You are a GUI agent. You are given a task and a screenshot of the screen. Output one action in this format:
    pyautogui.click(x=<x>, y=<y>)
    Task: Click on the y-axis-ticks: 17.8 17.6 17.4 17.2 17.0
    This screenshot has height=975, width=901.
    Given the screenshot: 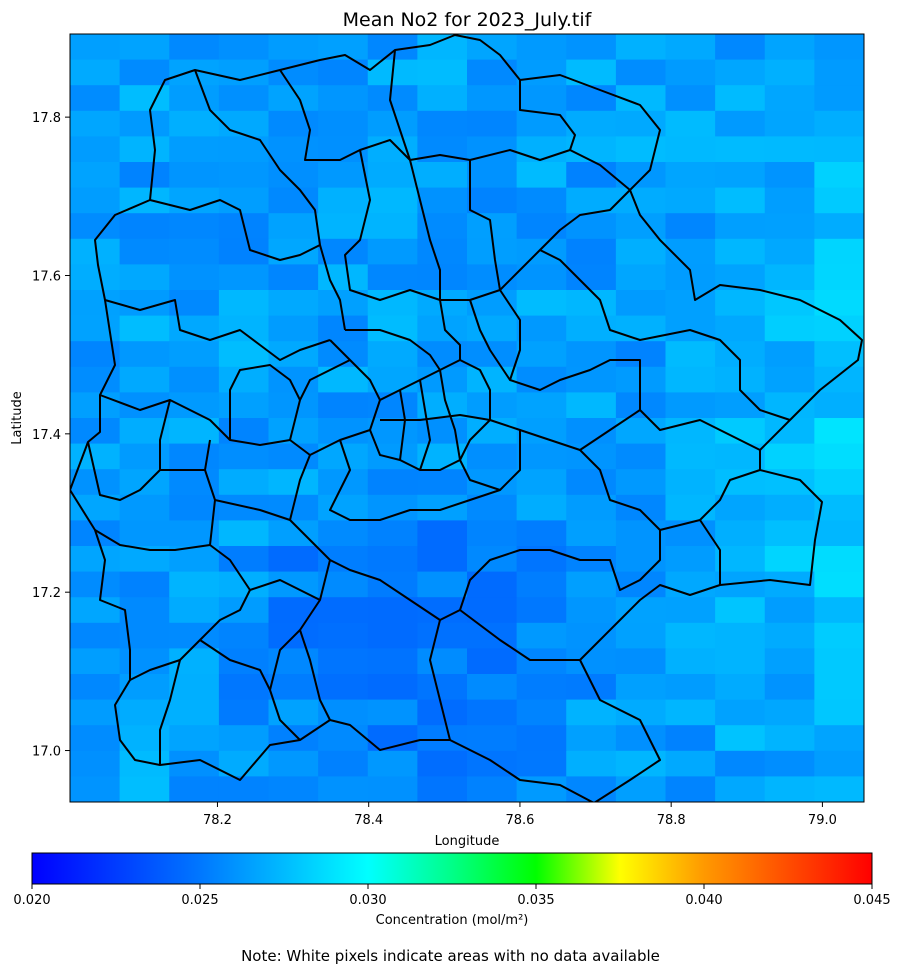 What is the action you would take?
    pyautogui.click(x=51, y=435)
    